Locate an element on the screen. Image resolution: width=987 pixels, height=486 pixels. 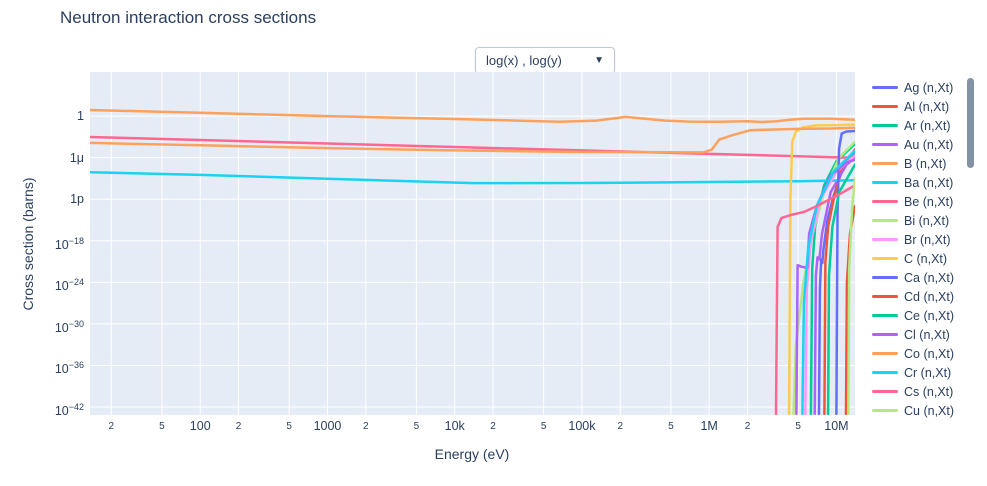
series-curve-ce is located at coordinates (840, 289).